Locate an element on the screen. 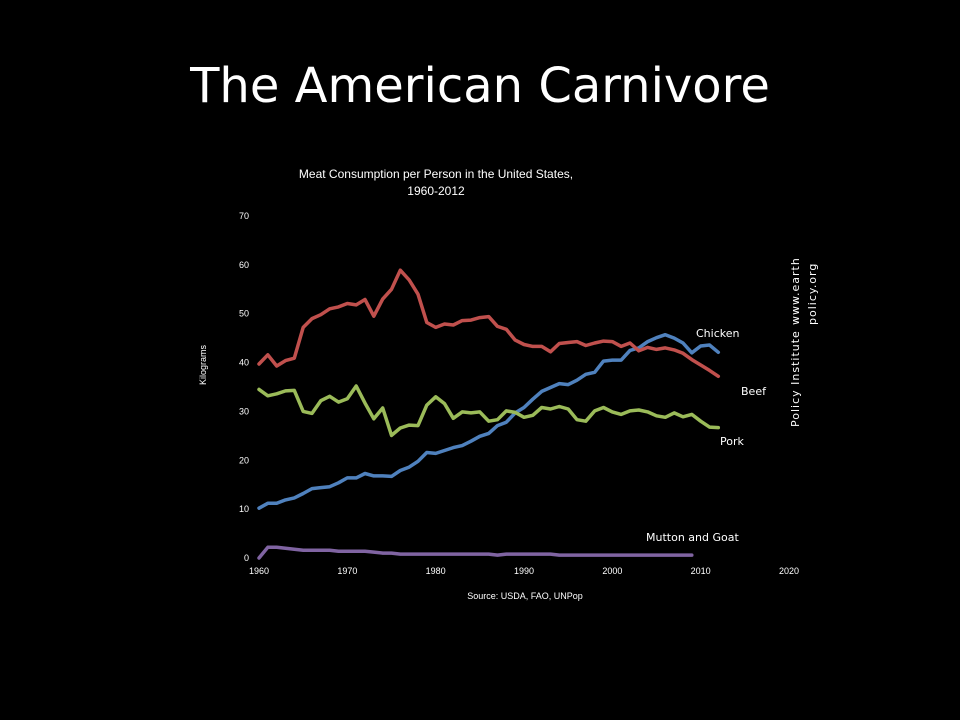 The width and height of the screenshot is (960, 720). series-line-mutton-and-goat is located at coordinates (475, 552).